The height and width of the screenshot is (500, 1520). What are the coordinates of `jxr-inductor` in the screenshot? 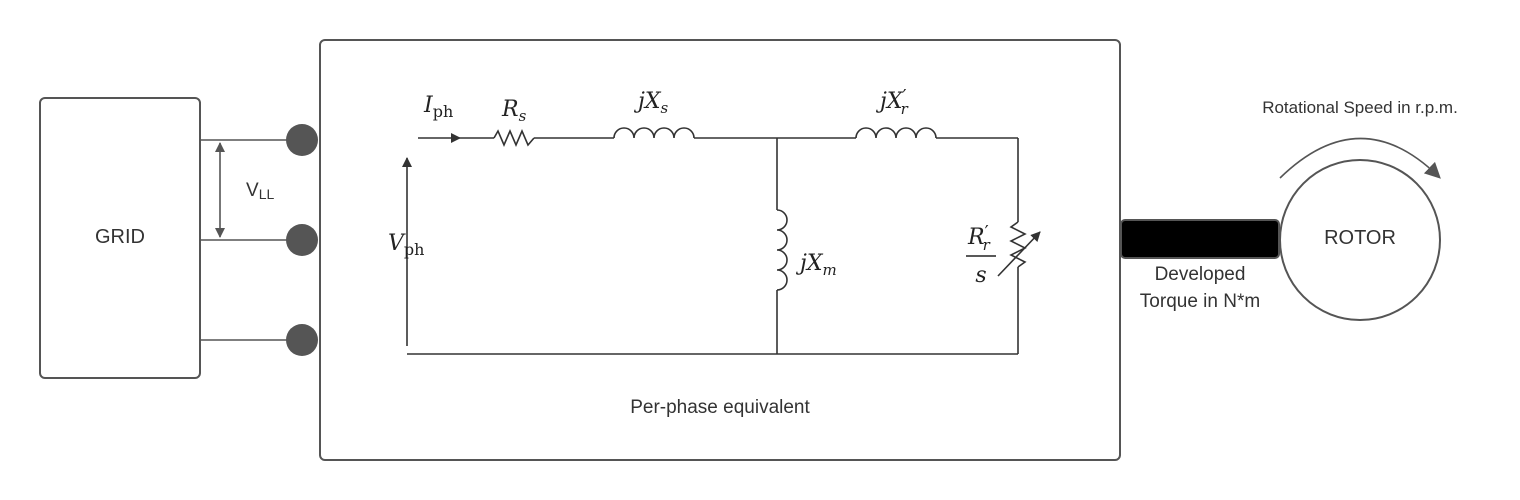 It's located at (896, 133).